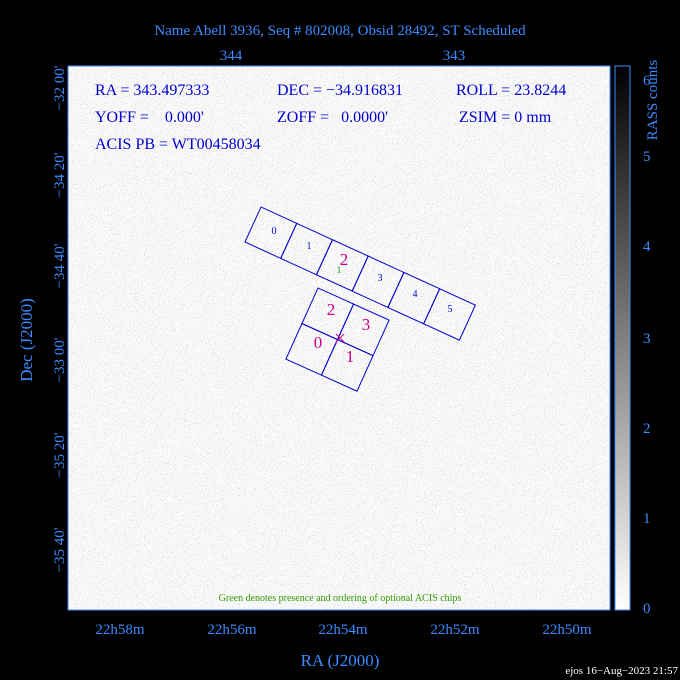  What do you see at coordinates (120, 630) in the screenshot?
I see `bottom-tick-label: 22h58m` at bounding box center [120, 630].